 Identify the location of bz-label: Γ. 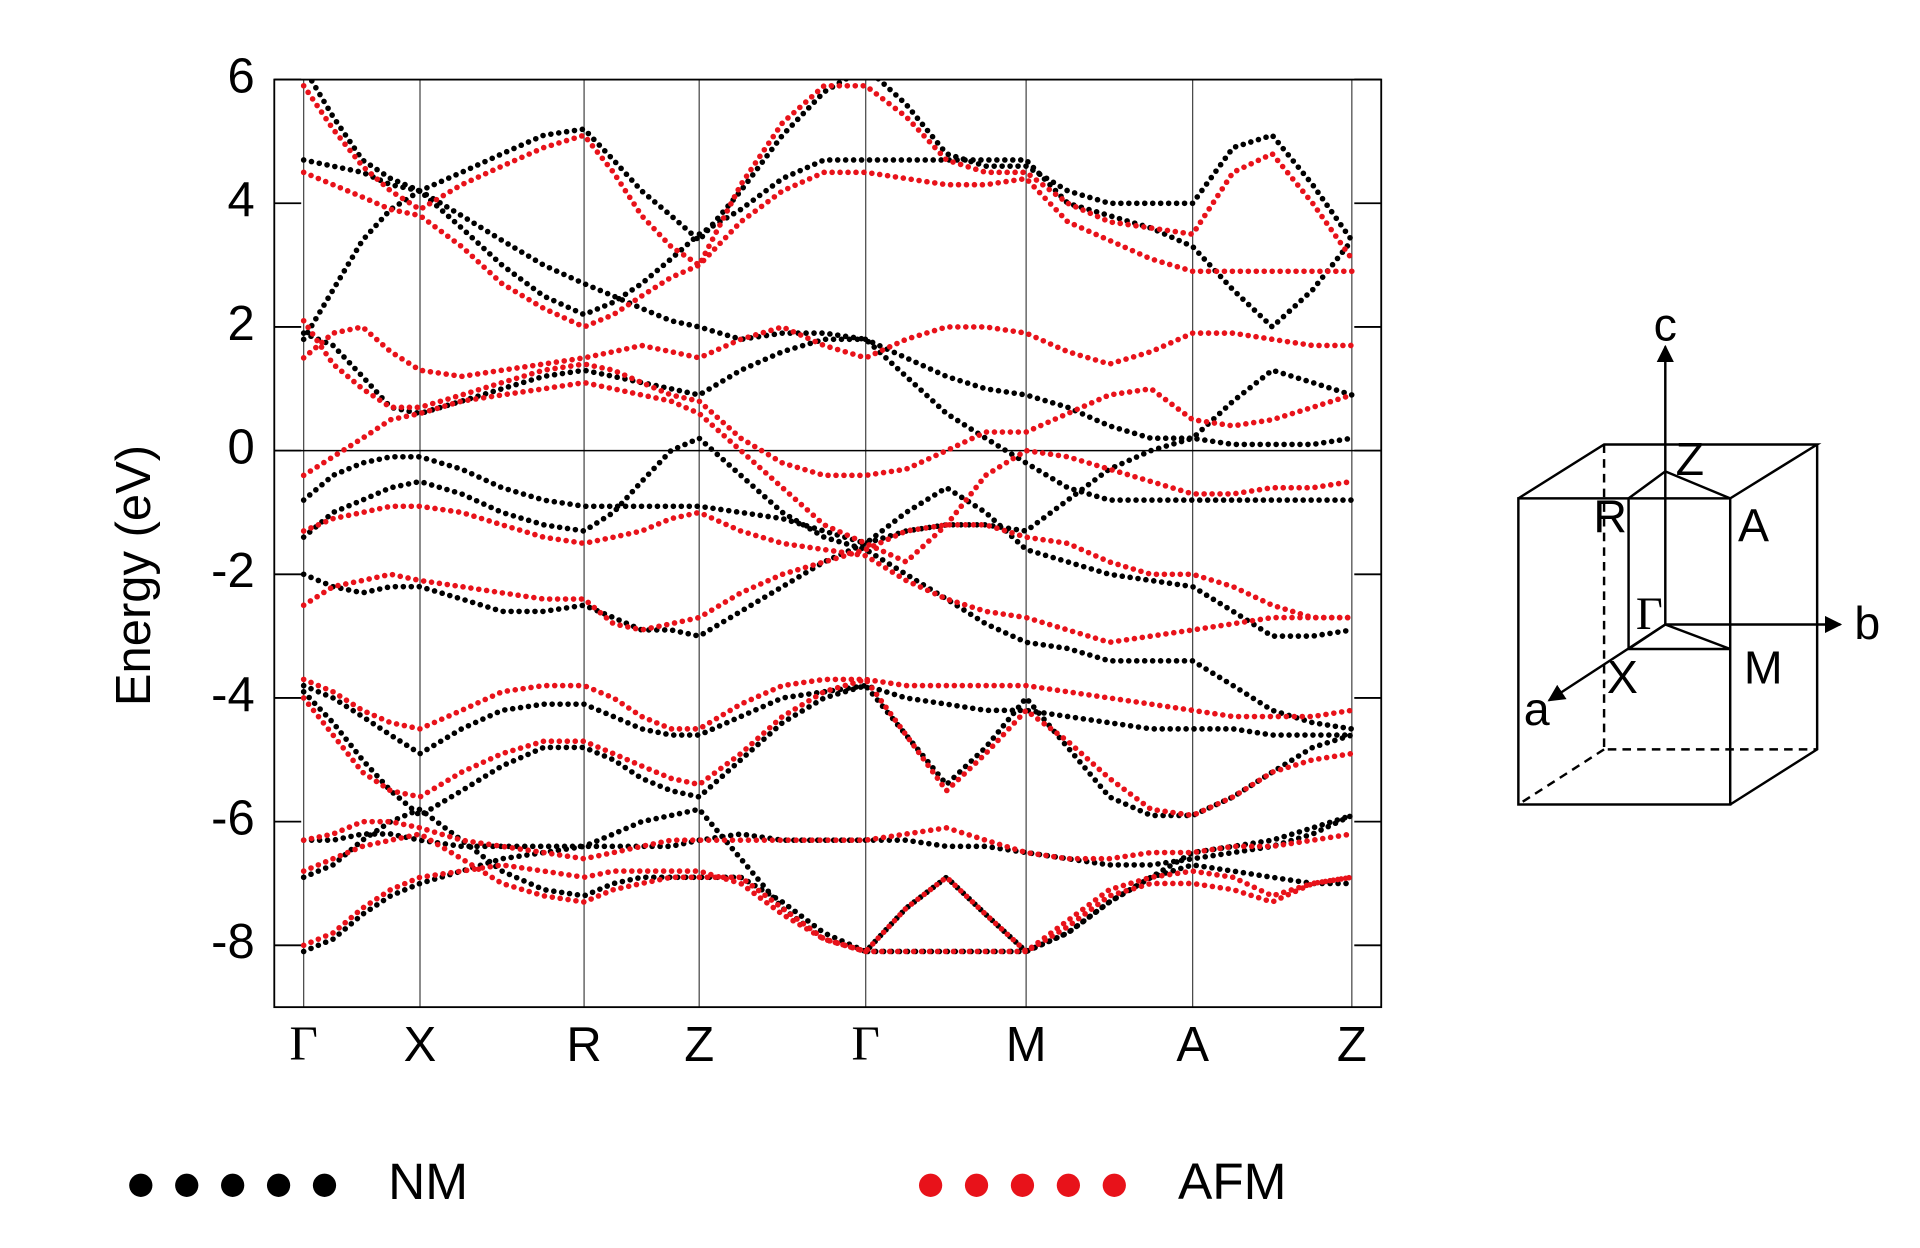
(1649, 614).